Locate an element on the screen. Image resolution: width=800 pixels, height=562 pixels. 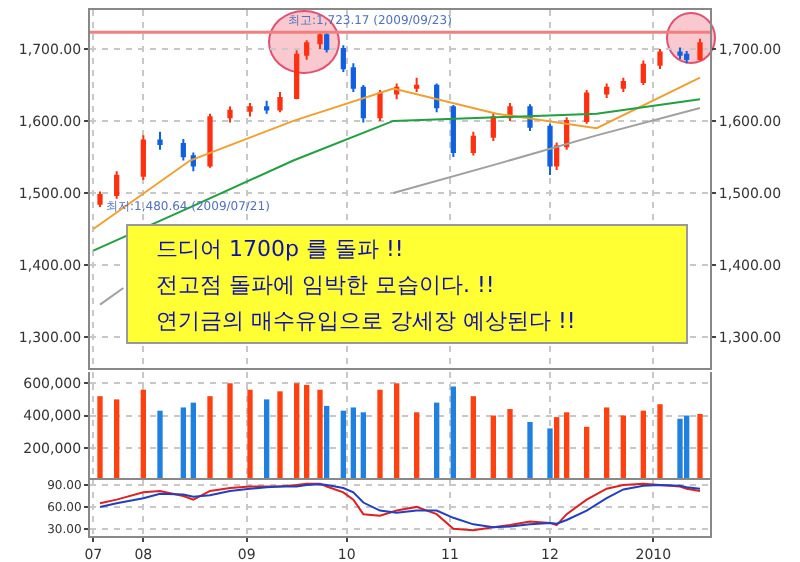
annotation: 드디어 1700p 를 돌파 !! is located at coordinates (281, 250).